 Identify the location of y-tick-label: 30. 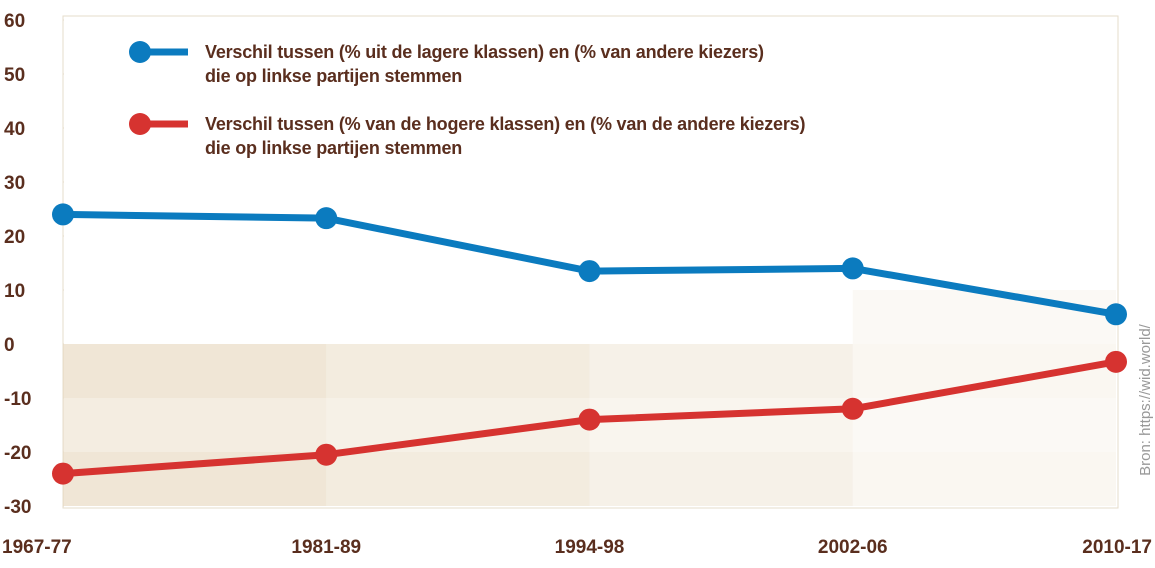
(14, 183).